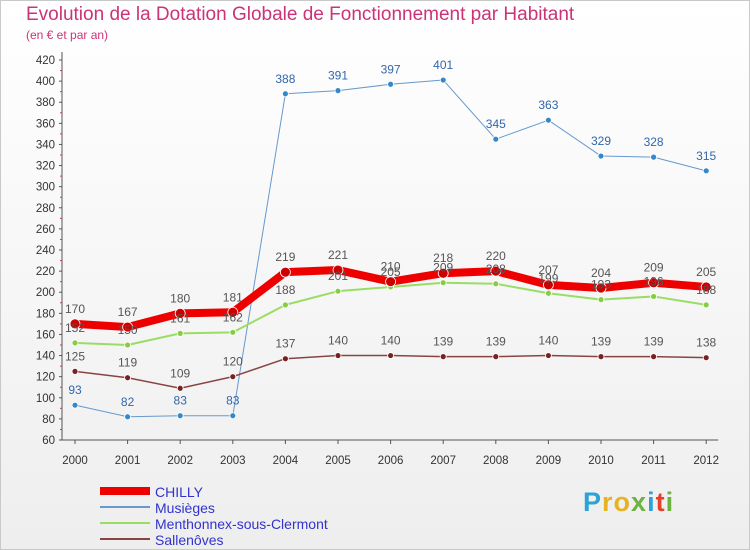 This screenshot has width=750, height=550. I want to click on y-tick-label: 200, so click(45, 293).